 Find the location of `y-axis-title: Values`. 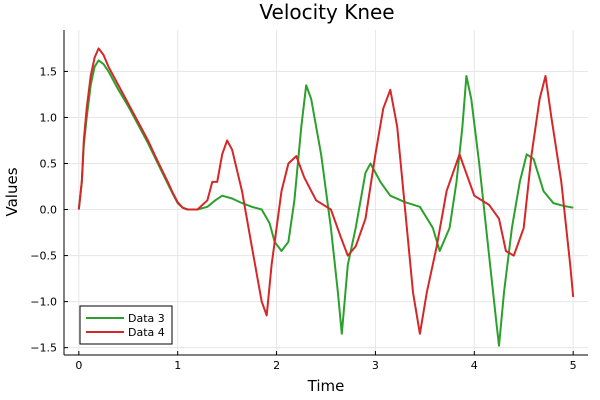

y-axis-title: Values is located at coordinates (12, 191).